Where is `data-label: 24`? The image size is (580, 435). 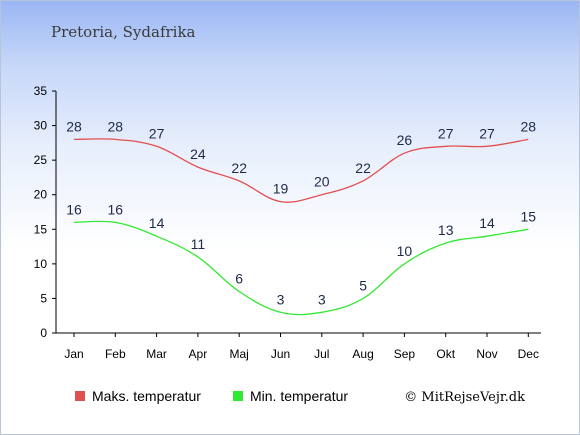 data-label: 24 is located at coordinates (198, 154).